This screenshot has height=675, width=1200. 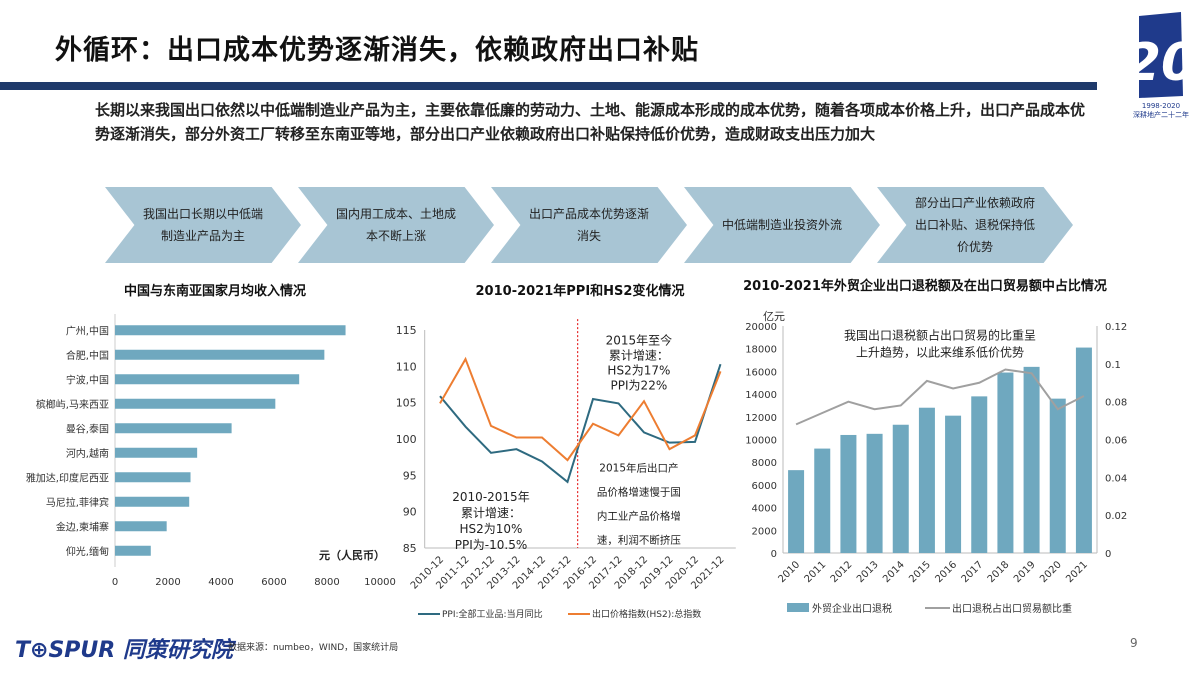 I want to click on annotation-text: 我国出口退税额占出口贸易的比重呈, so click(x=940, y=335).